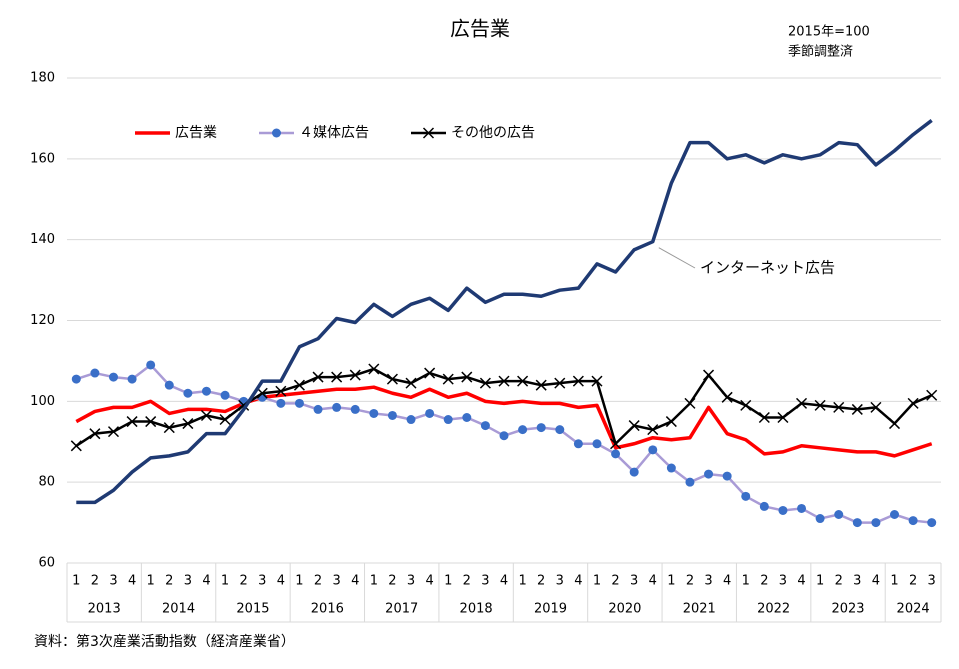  What do you see at coordinates (42, 320) in the screenshot?
I see `y-tick-label: 120` at bounding box center [42, 320].